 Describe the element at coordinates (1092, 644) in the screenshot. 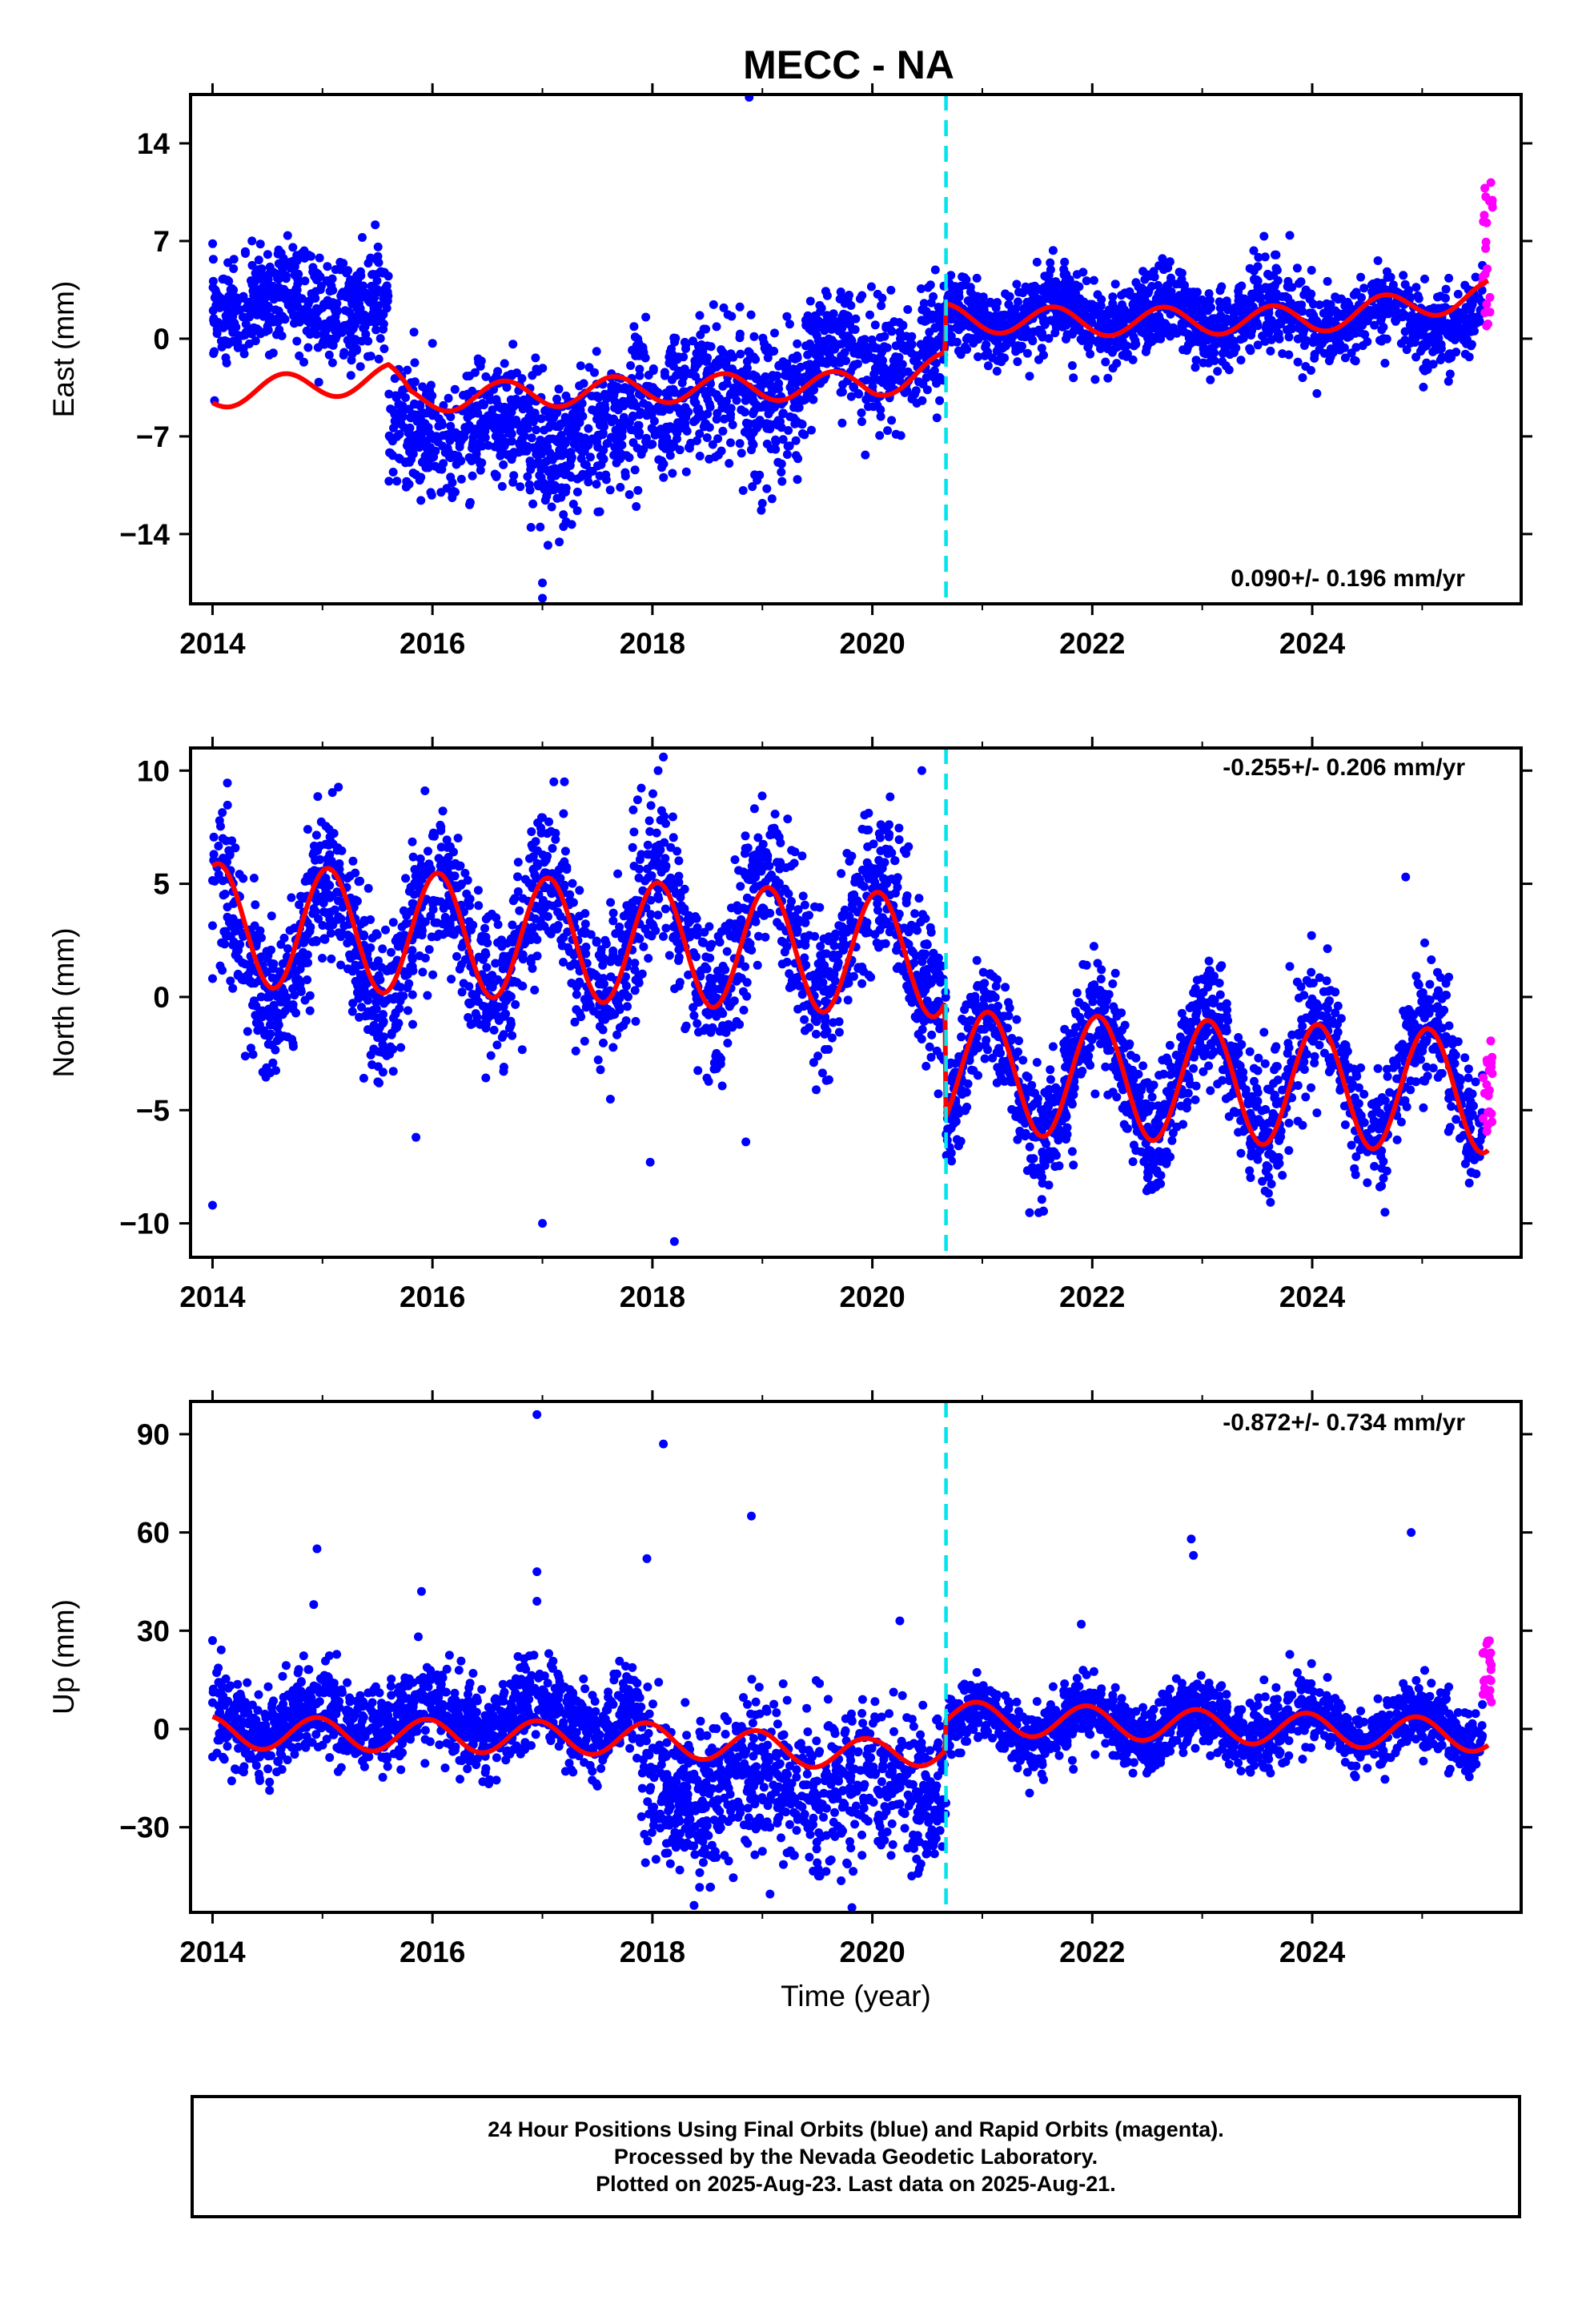

I see `x-tick-label: 2022` at that location.